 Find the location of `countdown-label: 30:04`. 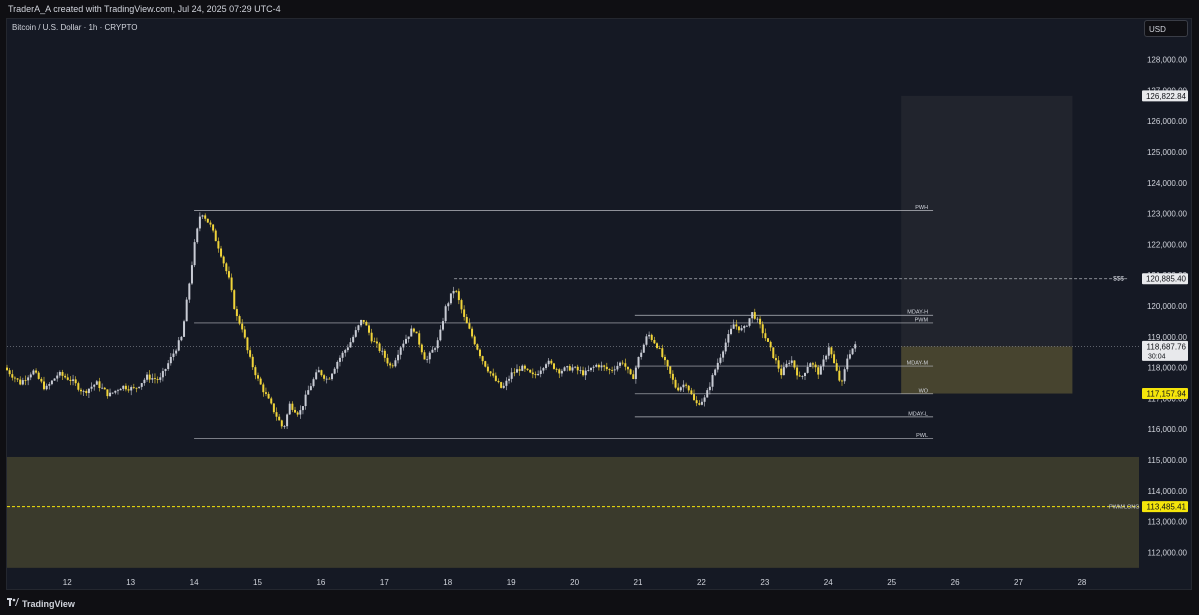

countdown-label: 30:04 is located at coordinates (1157, 356).